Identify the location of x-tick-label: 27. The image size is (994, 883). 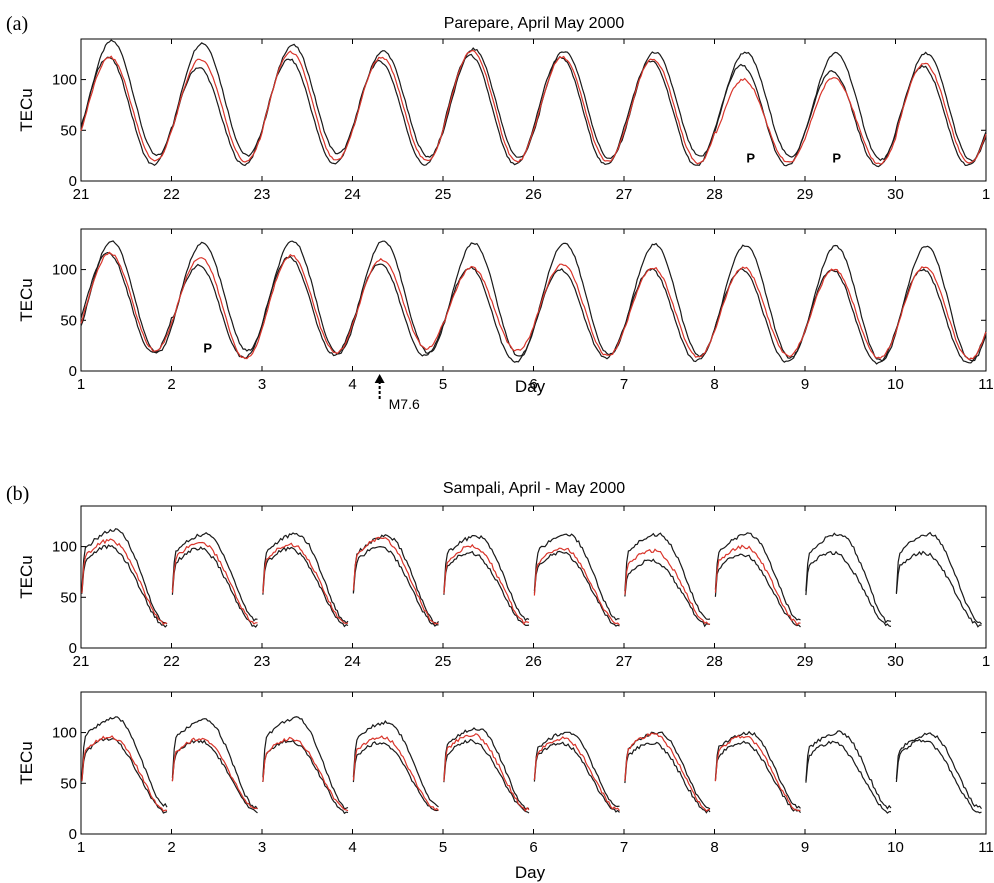
(624, 194).